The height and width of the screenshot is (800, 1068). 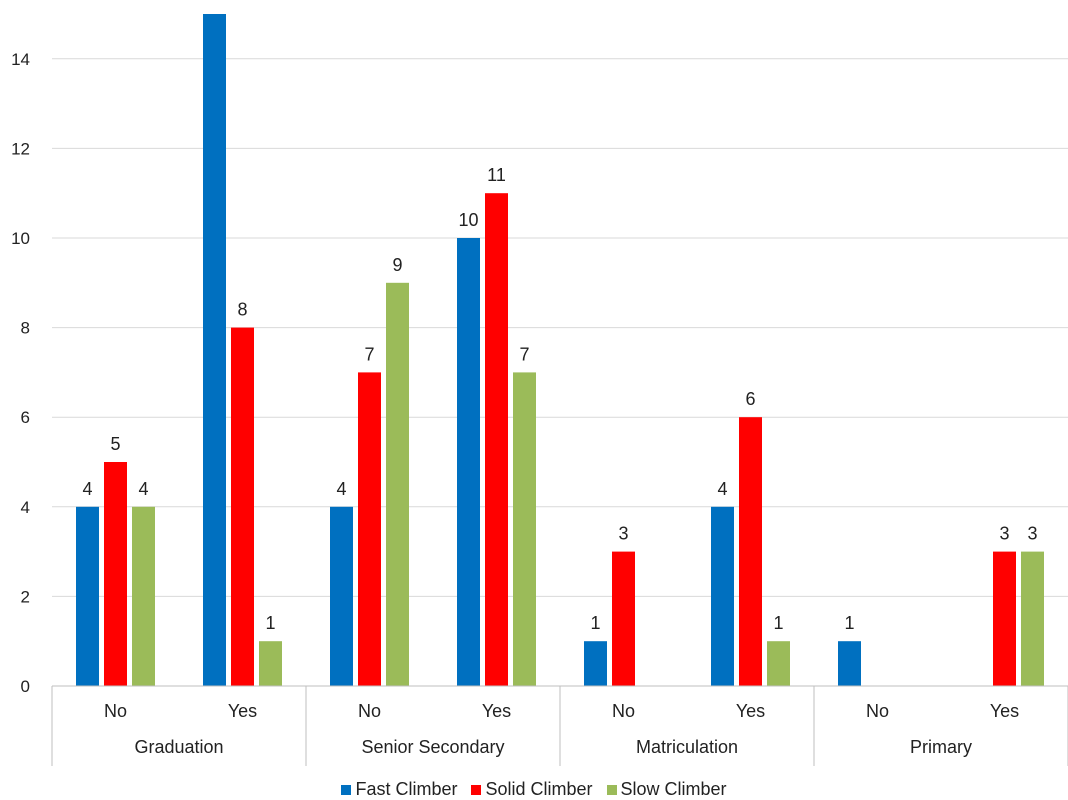 What do you see at coordinates (406, 789) in the screenshot?
I see `legend-label: Fast Climber` at bounding box center [406, 789].